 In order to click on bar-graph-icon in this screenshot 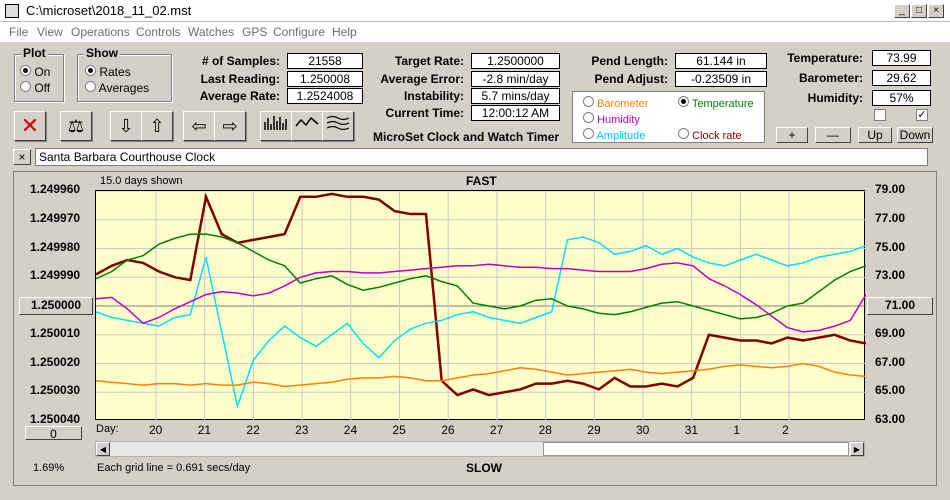, I will do `click(276, 126)`.